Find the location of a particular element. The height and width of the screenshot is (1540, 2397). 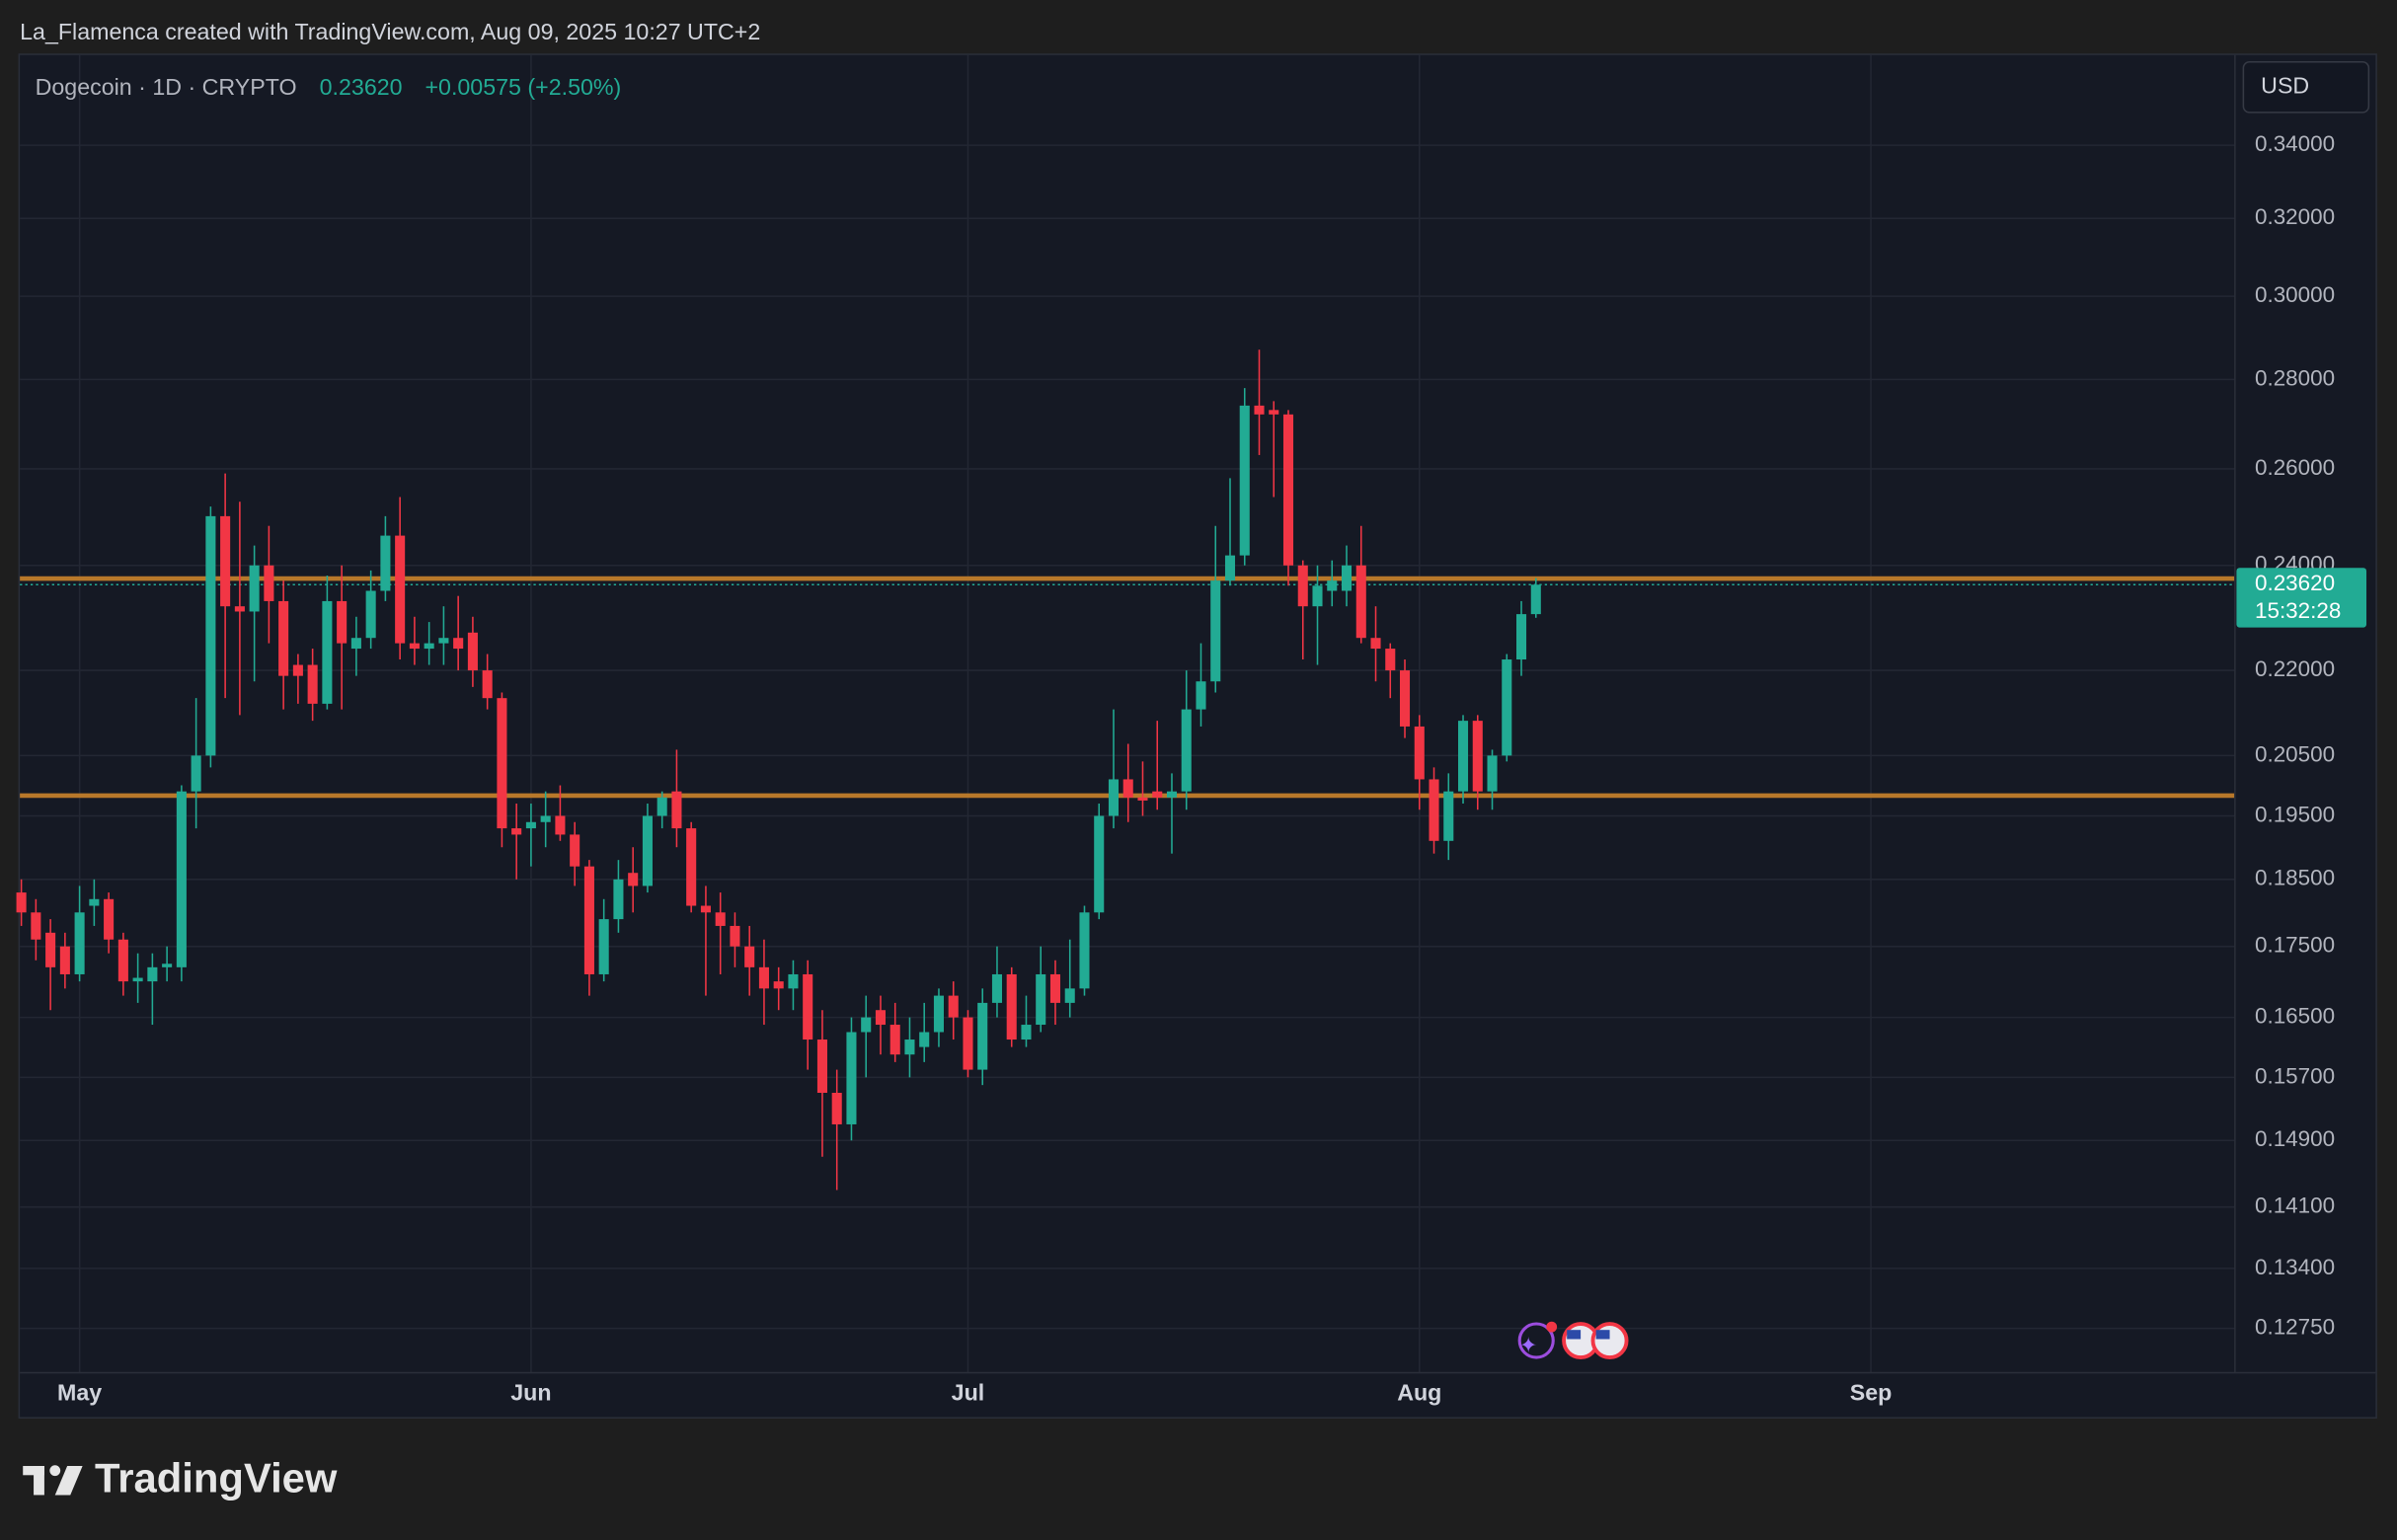

y-tick-label: 0.17500 is located at coordinates (2295, 945).